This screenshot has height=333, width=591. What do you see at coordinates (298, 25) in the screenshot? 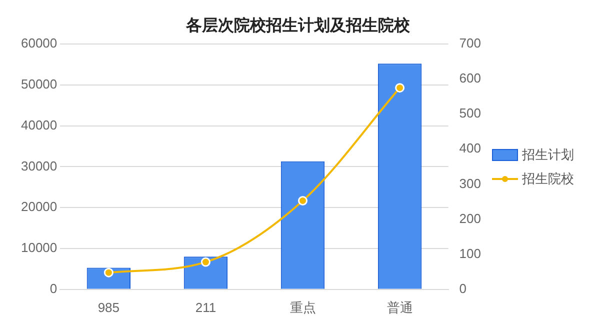
I see `chart-title: 各层次院校招生计划及招生院校` at bounding box center [298, 25].